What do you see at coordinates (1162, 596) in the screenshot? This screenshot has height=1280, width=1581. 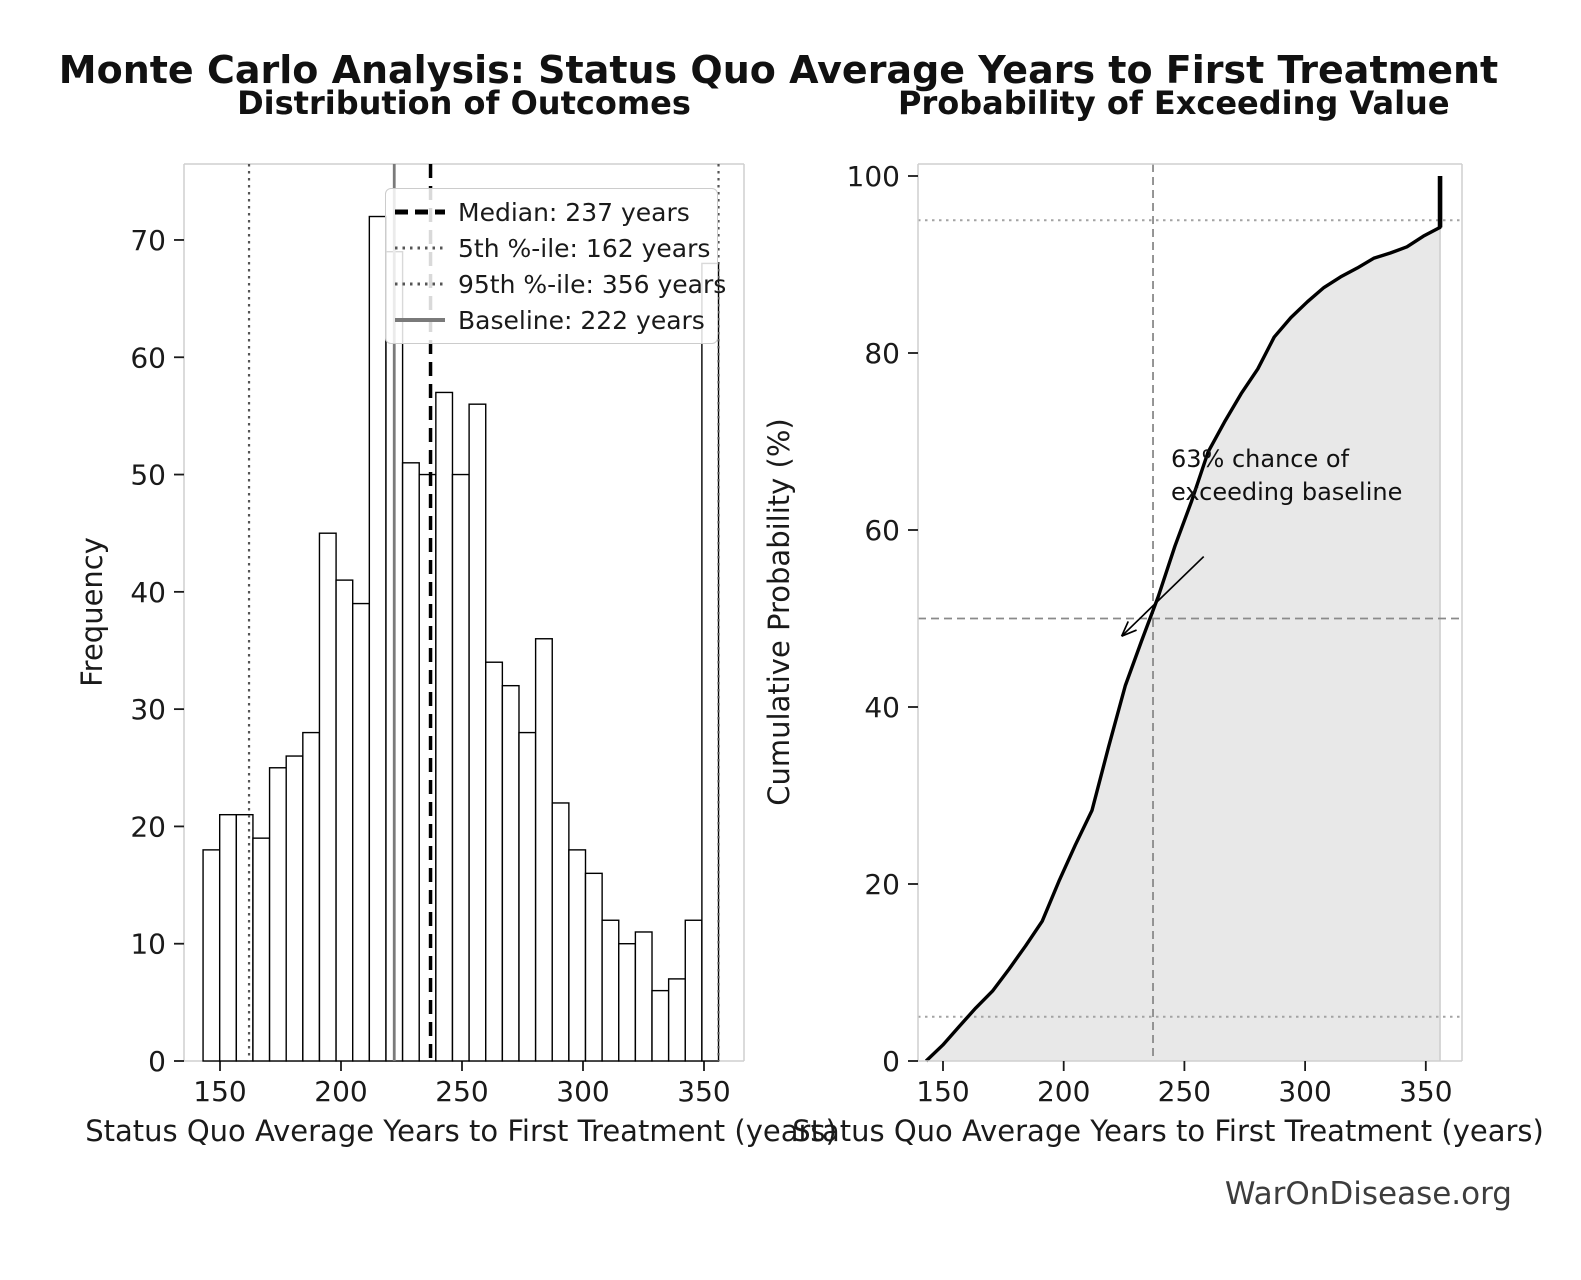 I see `annotation-arrow` at bounding box center [1162, 596].